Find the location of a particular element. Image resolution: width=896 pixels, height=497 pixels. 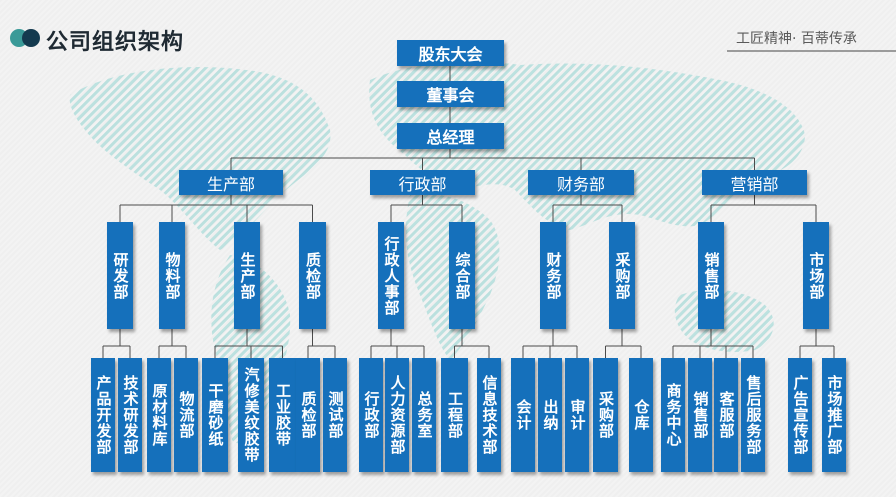

unit-3-0-0: 商务中心 is located at coordinates (673, 415).